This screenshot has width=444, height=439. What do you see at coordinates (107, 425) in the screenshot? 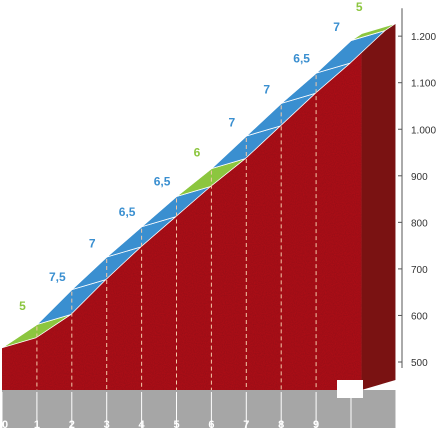
I see `km-label: 3` at bounding box center [107, 425].